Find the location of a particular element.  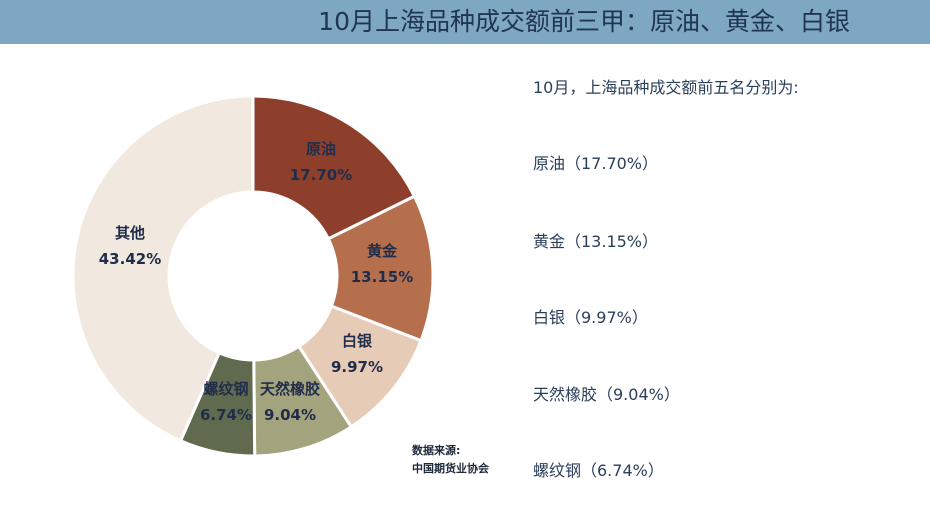

slice-name-natural-rubber: 天然橡胶 is located at coordinates (290, 389).